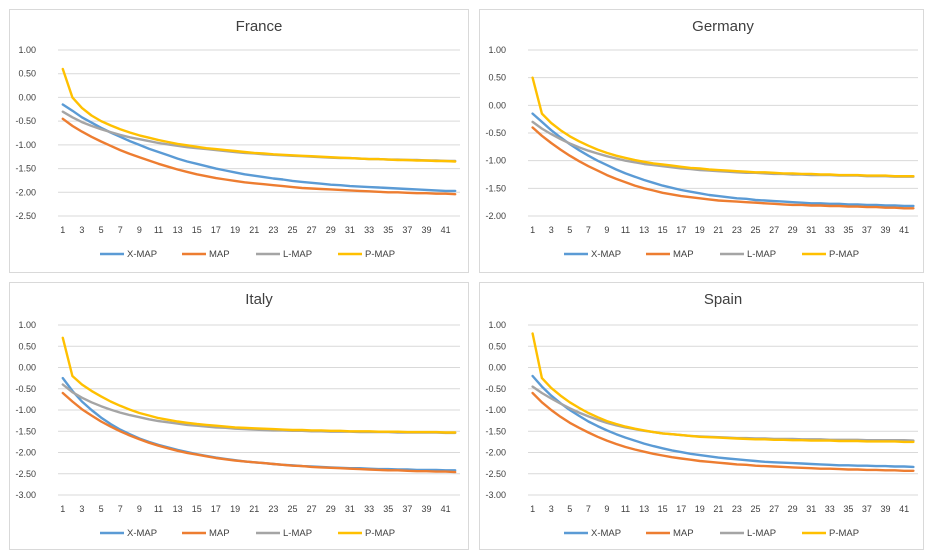  I want to click on y-tick-label: -3.00, so click(25, 495).